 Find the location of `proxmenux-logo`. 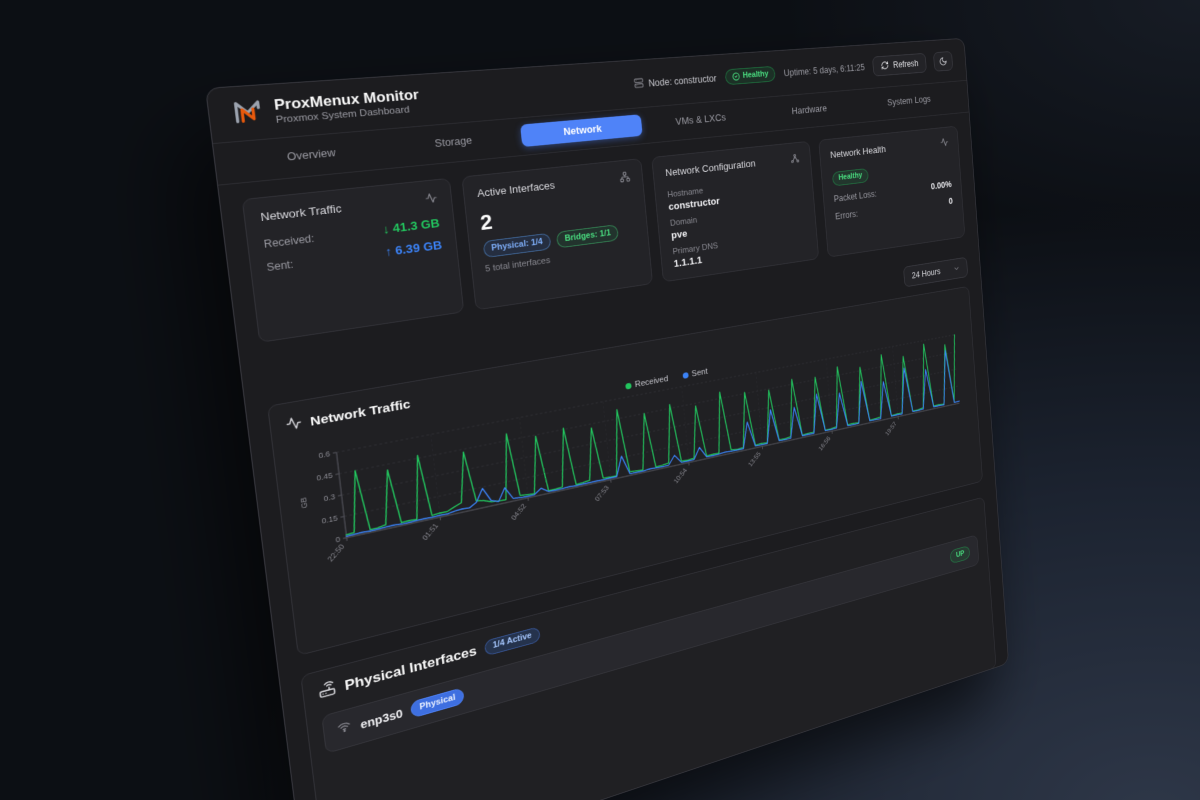

proxmenux-logo is located at coordinates (247, 113).